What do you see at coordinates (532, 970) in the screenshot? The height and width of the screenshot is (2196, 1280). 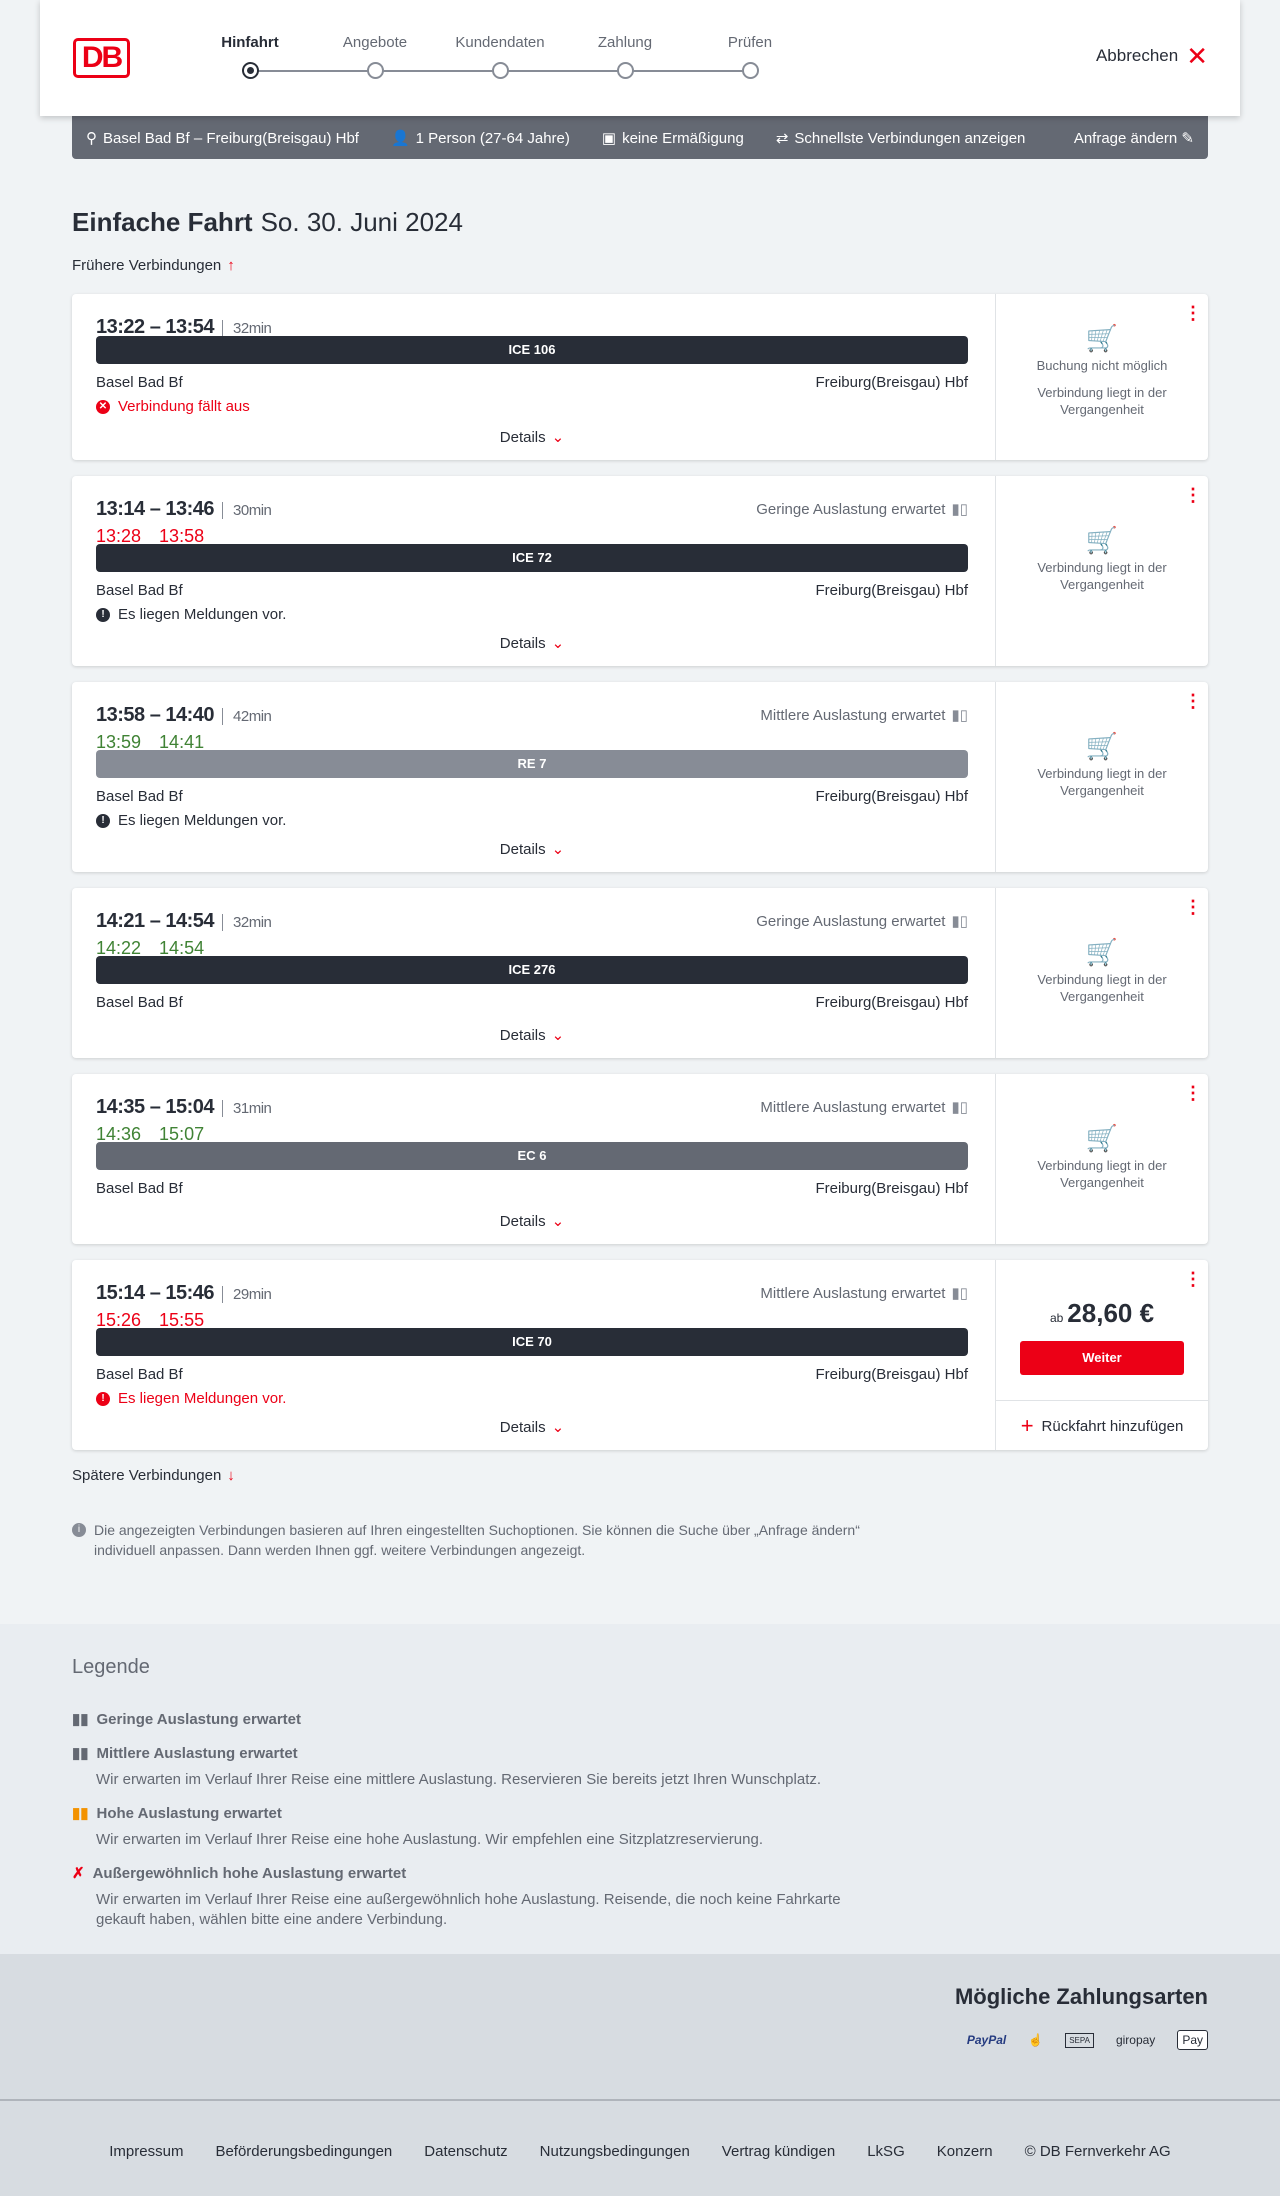 I see `train-bar: ICE 276` at bounding box center [532, 970].